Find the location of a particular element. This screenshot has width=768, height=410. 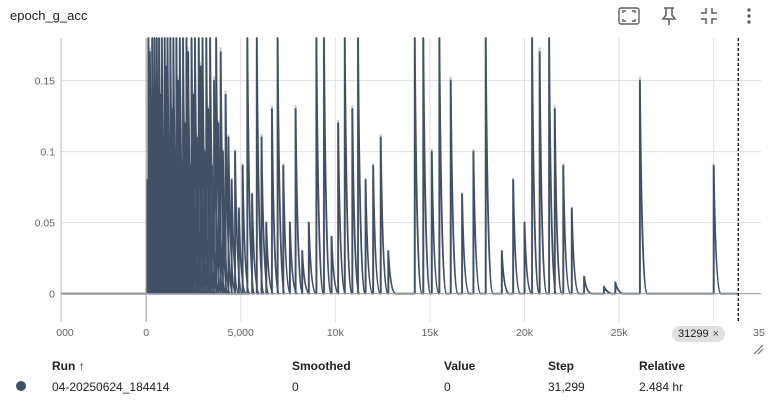

run-color-dot is located at coordinates (21, 386).